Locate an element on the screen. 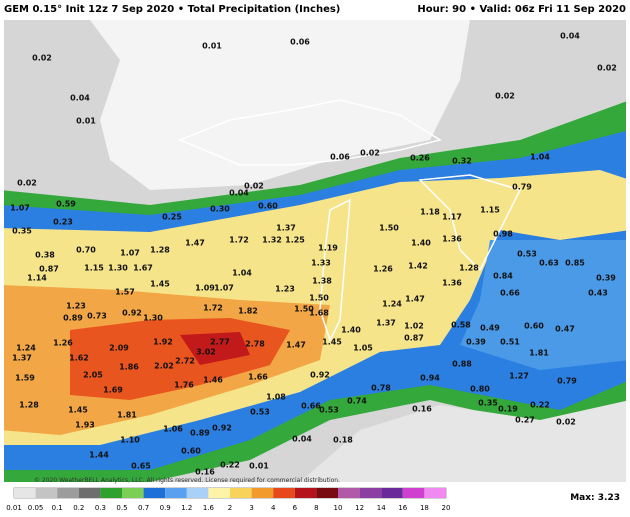  max-value: Max: 3.23 is located at coordinates (595, 498).